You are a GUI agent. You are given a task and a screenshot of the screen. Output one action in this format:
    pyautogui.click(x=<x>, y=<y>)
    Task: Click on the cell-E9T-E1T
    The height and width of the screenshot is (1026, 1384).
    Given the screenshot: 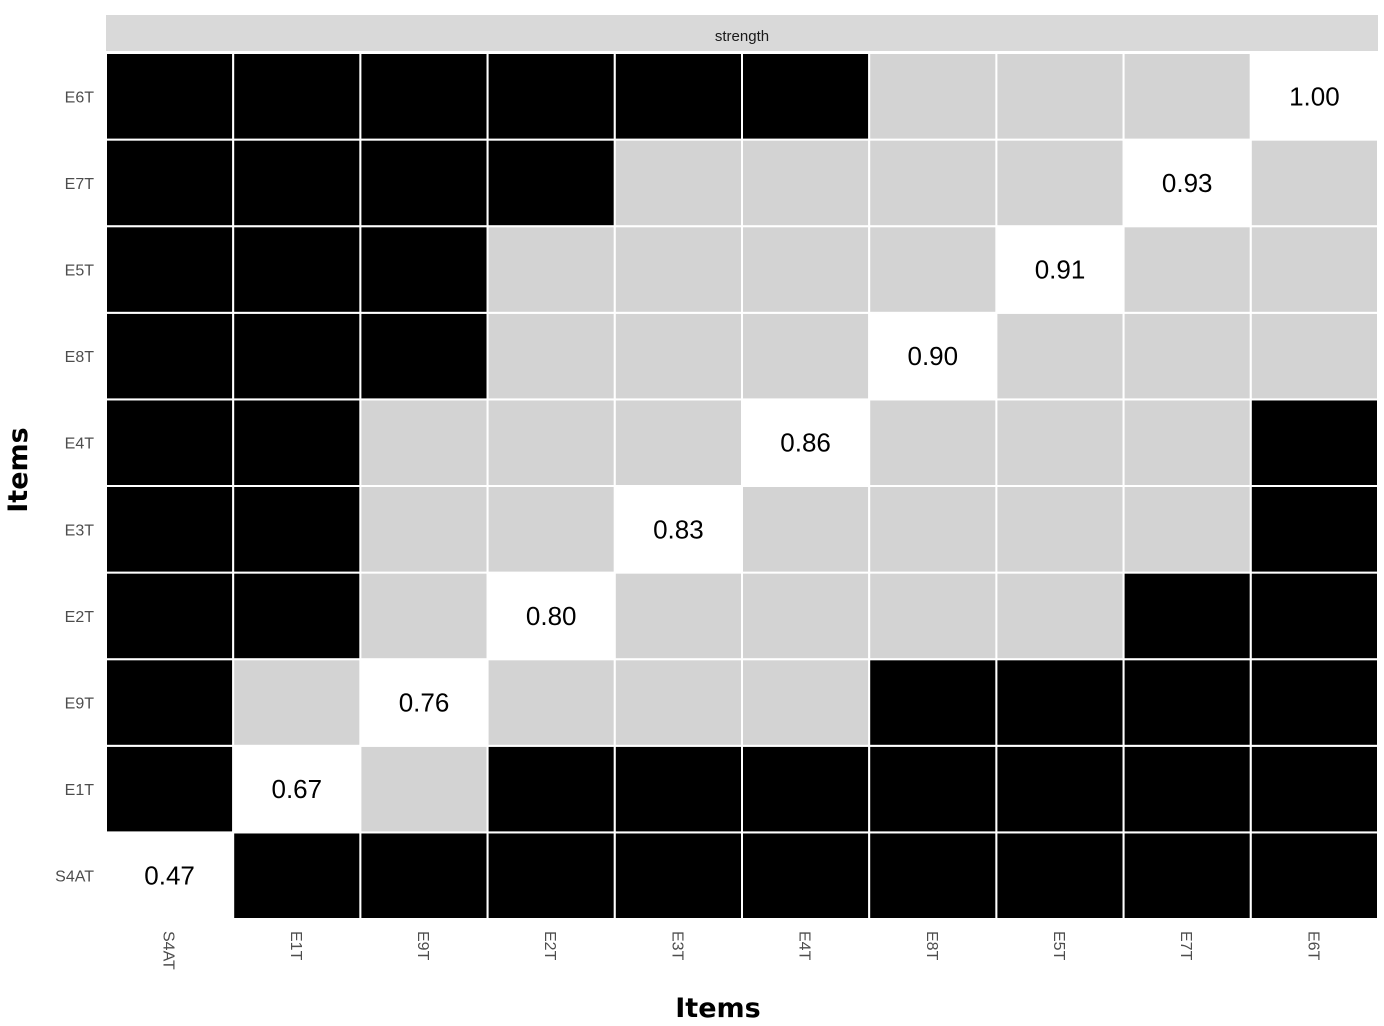 What is the action you would take?
    pyautogui.click(x=297, y=702)
    